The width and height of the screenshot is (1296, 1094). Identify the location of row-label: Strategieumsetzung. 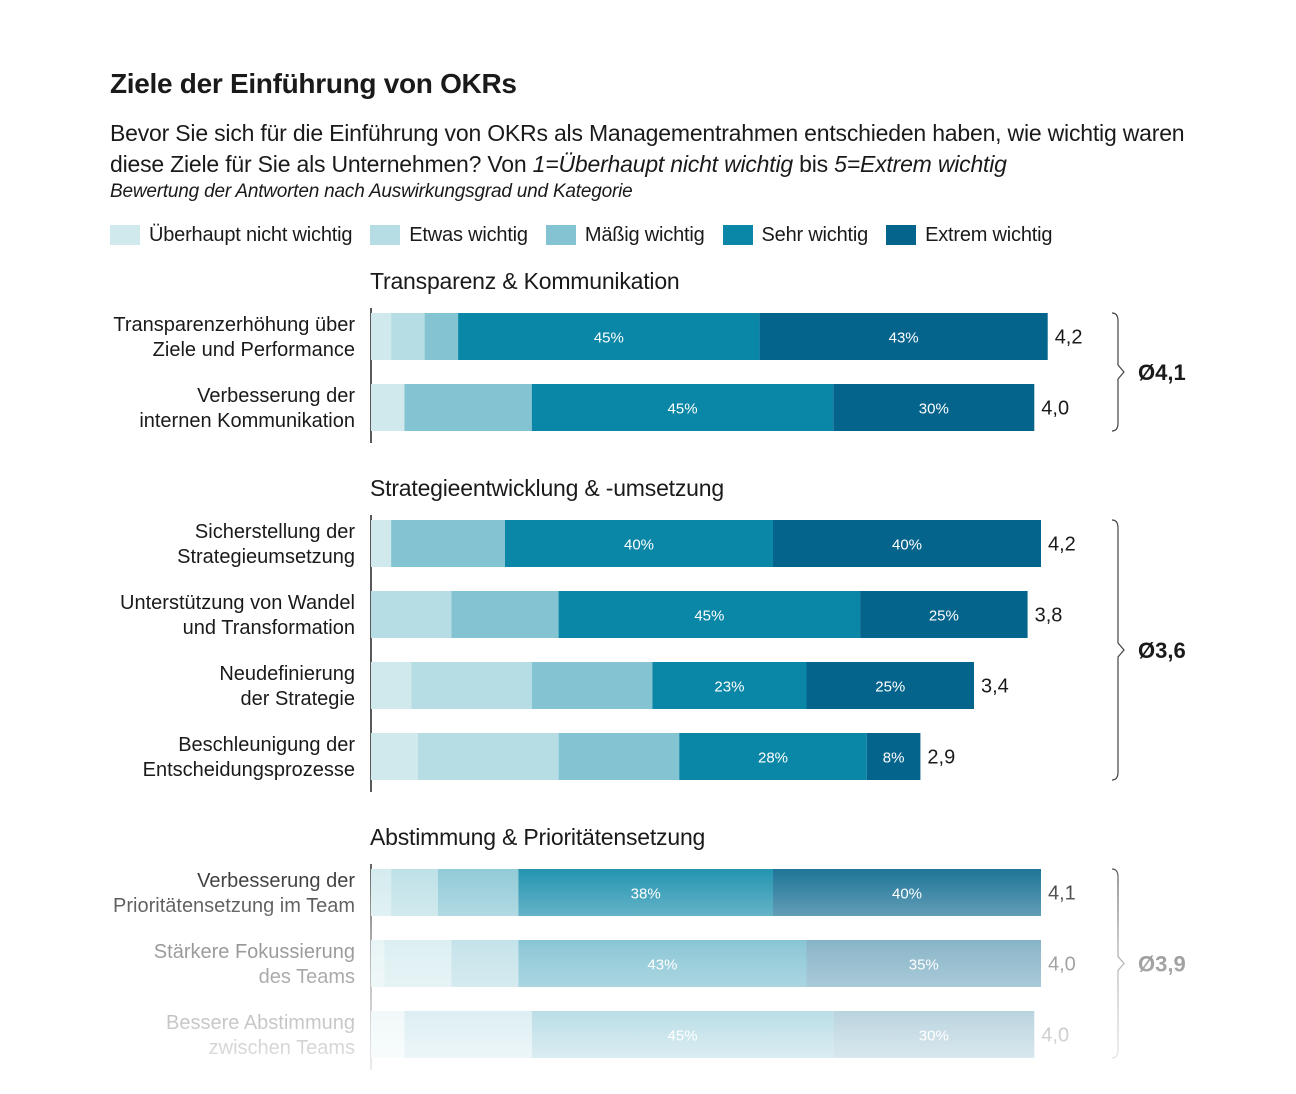
(266, 557).